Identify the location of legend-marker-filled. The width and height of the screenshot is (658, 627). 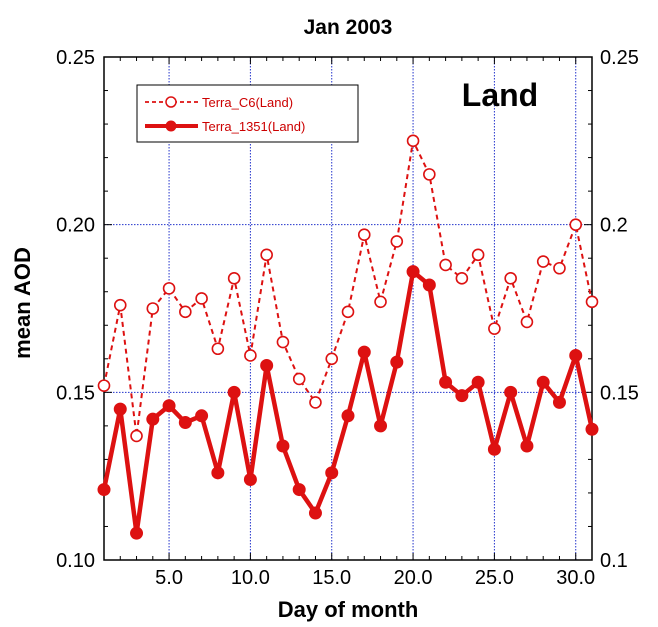
(171, 126).